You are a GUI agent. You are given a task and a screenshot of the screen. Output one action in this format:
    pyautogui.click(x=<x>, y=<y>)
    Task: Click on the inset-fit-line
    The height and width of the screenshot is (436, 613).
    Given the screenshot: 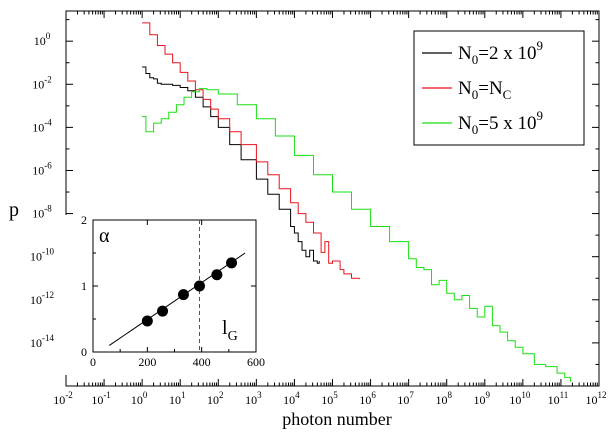 What is the action you would take?
    pyautogui.click(x=177, y=299)
    